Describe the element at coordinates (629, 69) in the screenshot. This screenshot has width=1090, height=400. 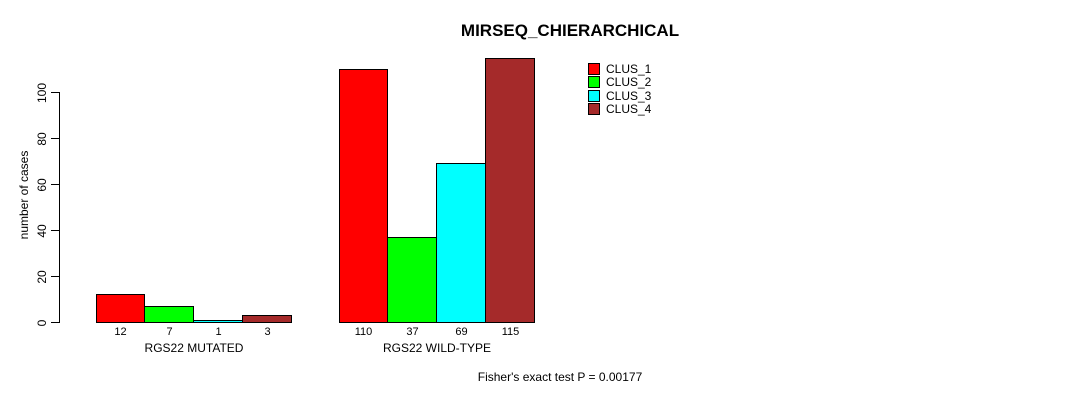
I see `legend-item-label: CLUS_1` at that location.